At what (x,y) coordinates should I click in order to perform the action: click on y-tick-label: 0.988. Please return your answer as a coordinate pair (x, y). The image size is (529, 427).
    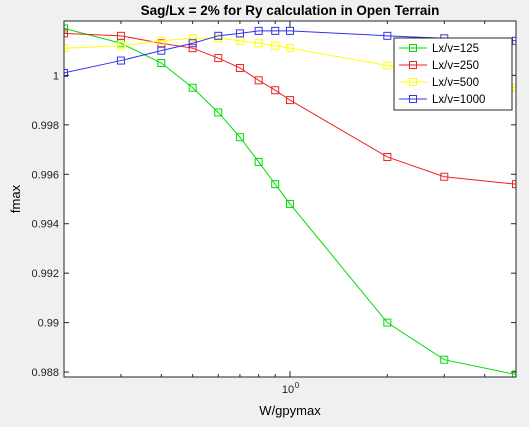
    Looking at the image, I should click on (45, 373).